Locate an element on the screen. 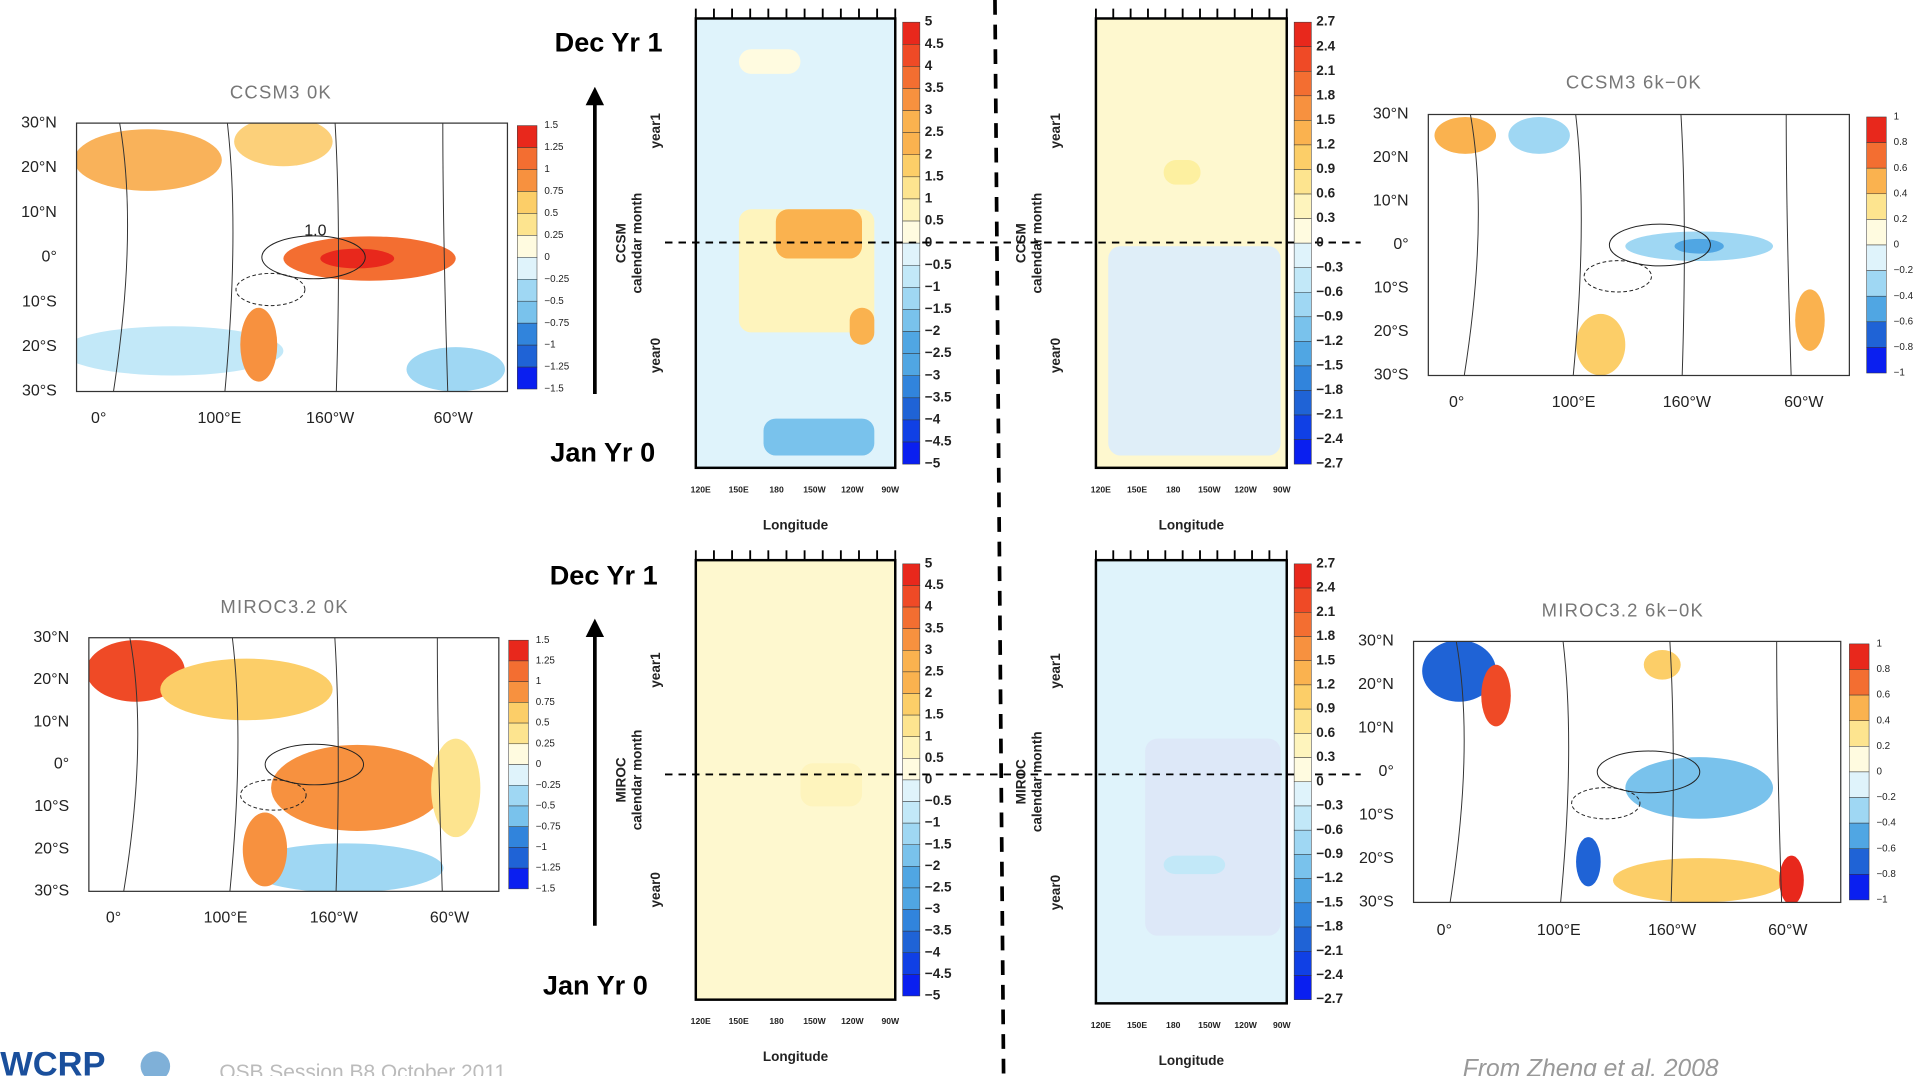  colorbar-label: −4.5 is located at coordinates (938, 441).